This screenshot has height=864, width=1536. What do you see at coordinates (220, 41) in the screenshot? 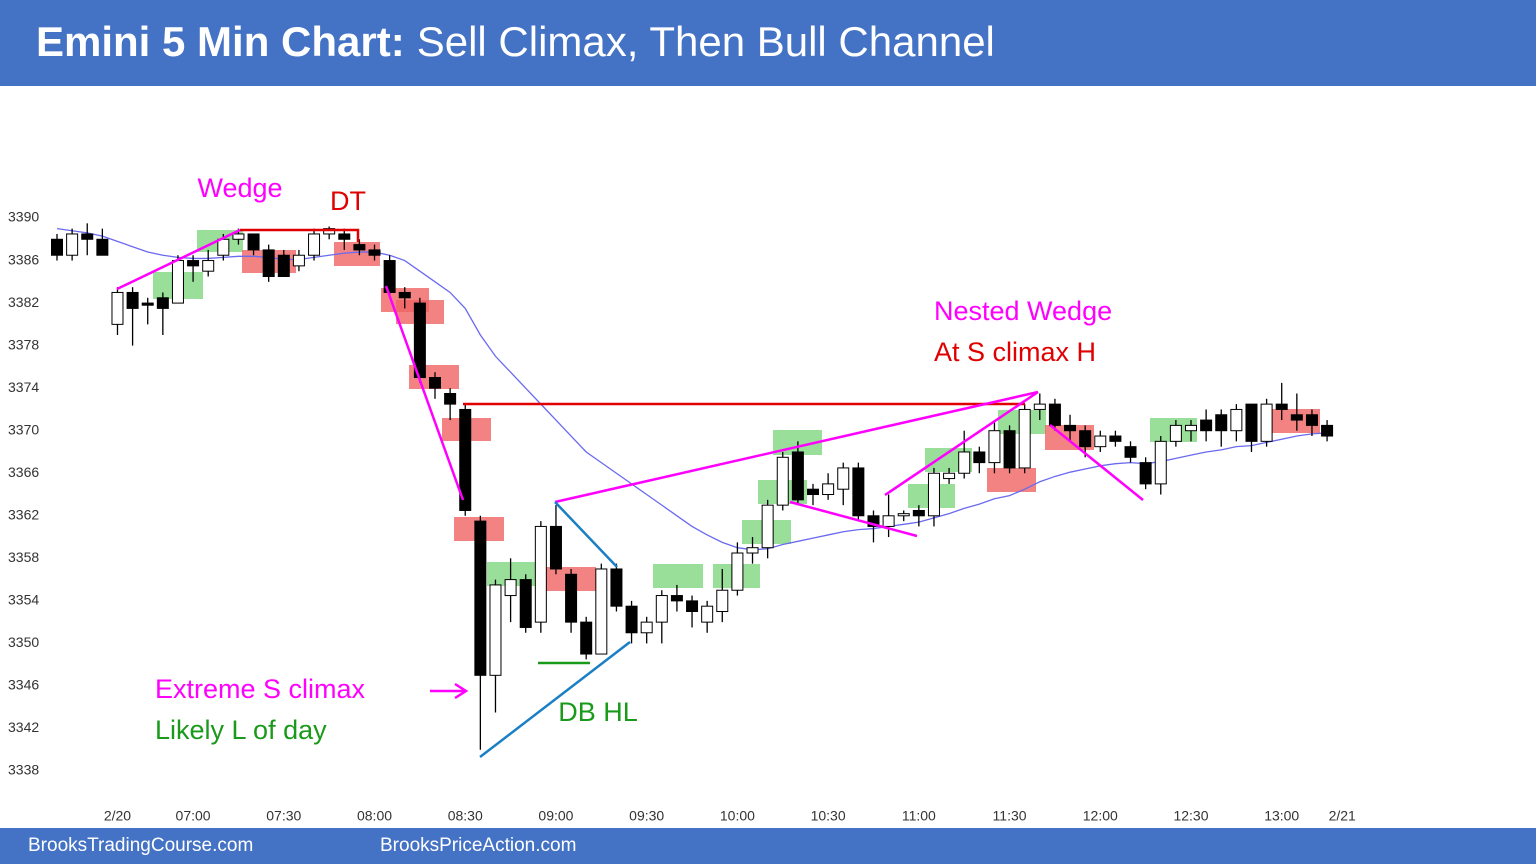
I see `title-lead: Emini 5 Min Chart:` at bounding box center [220, 41].